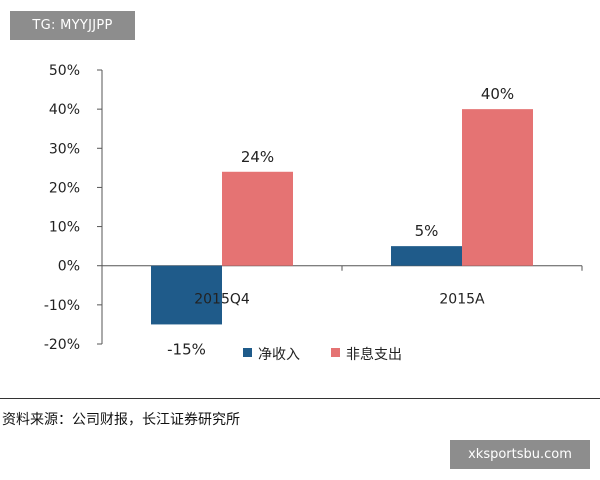 The image size is (600, 480). I want to click on legend-label: 非息支出, so click(374, 354).